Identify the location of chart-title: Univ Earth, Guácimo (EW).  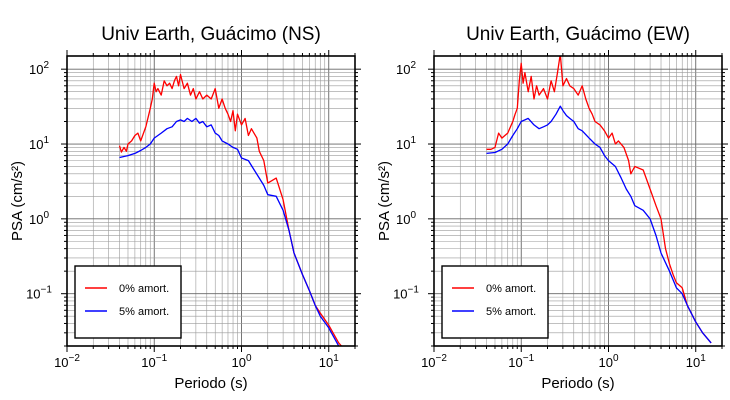
(578, 34).